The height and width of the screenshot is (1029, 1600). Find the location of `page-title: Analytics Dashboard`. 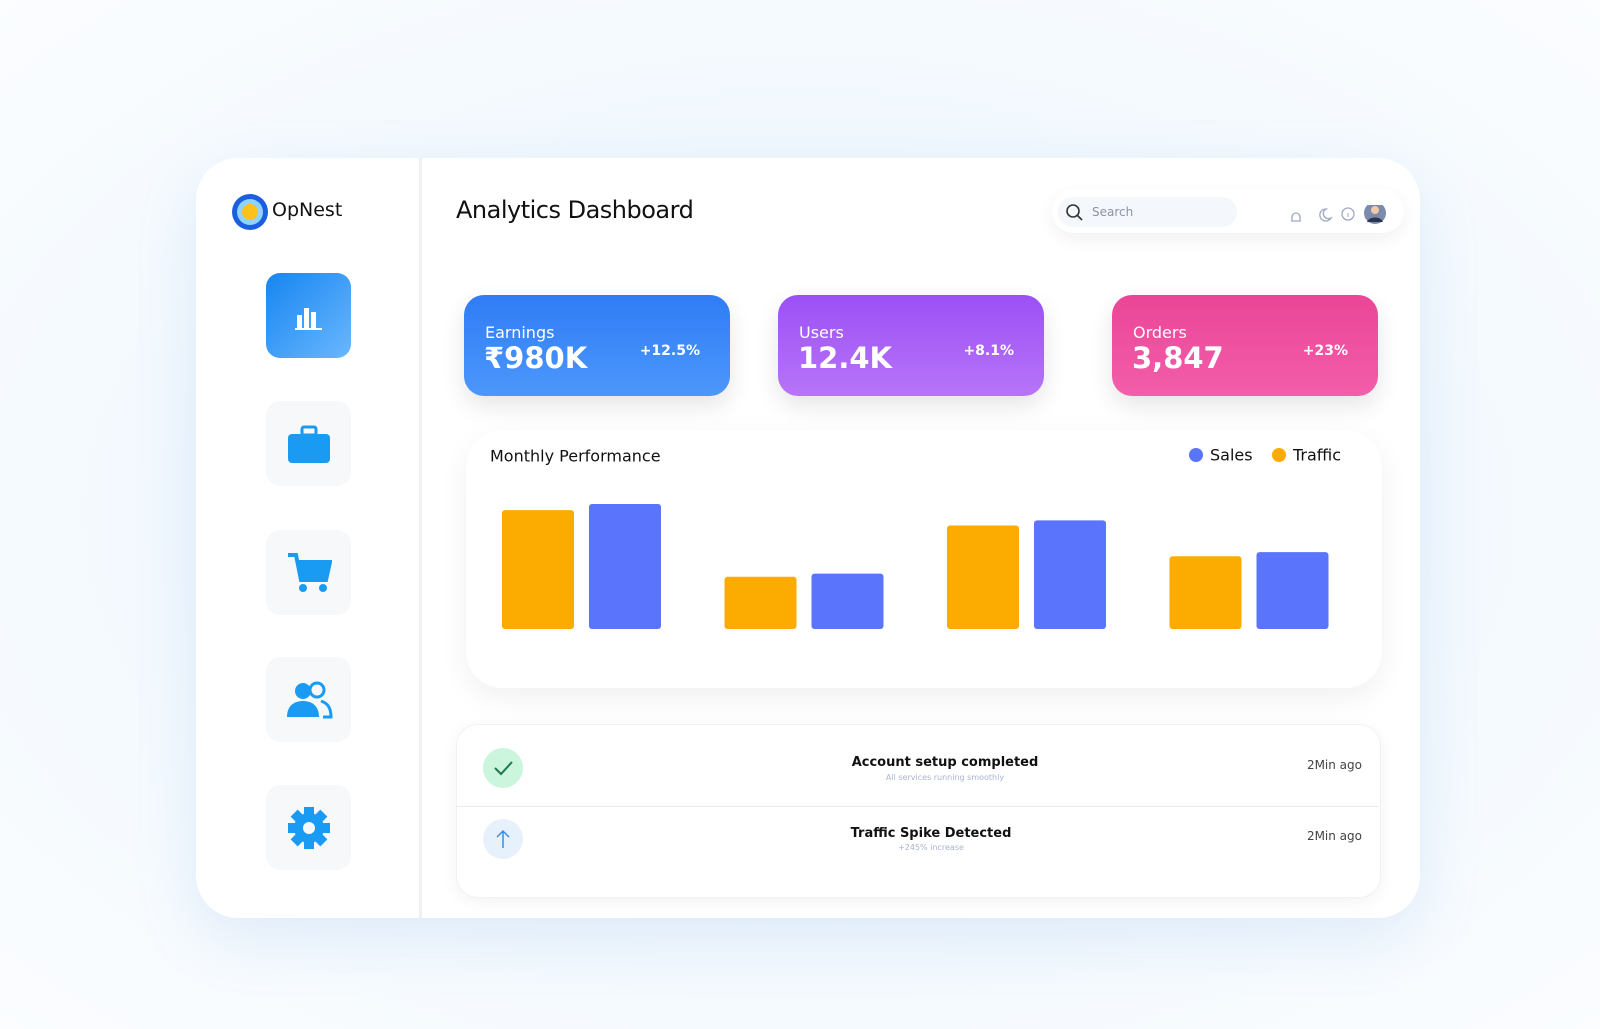

page-title: Analytics Dashboard is located at coordinates (575, 210).